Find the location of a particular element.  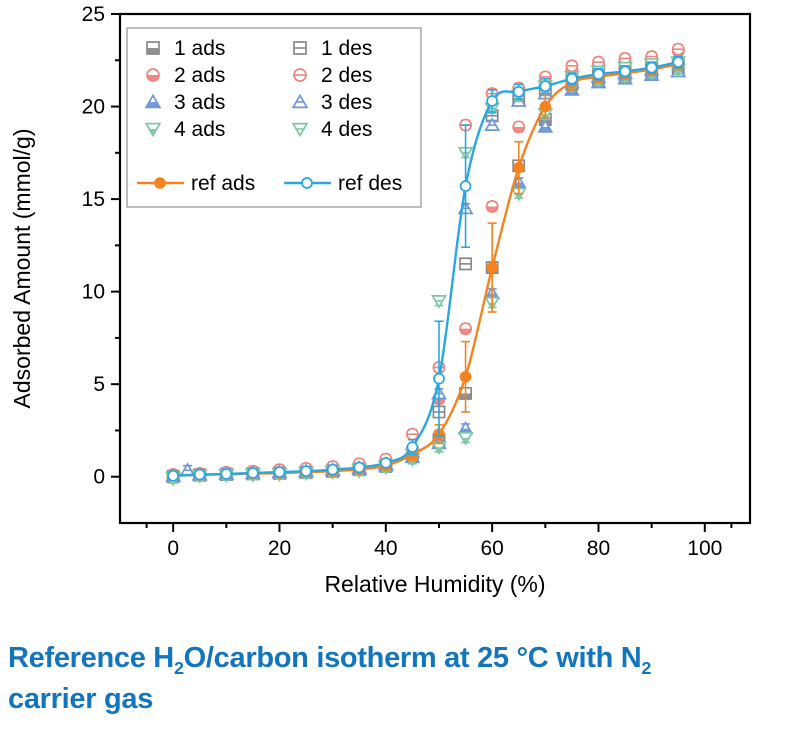

legend-label: ref des is located at coordinates (370, 183).